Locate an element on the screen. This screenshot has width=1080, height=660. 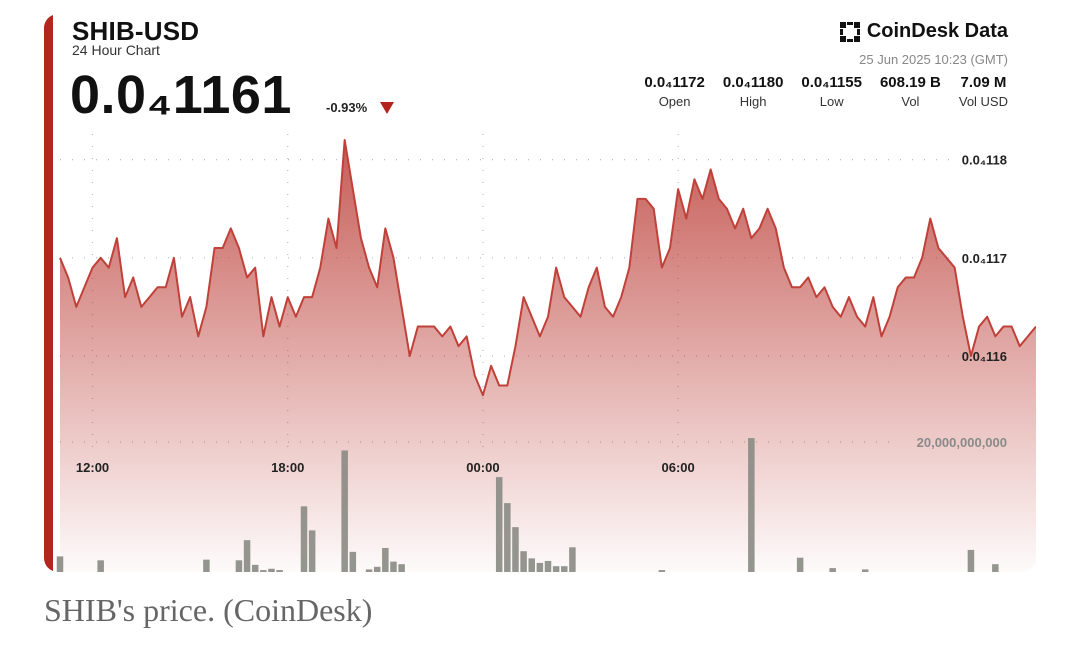
current-price: 0.0₄1161 is located at coordinates (181, 95).